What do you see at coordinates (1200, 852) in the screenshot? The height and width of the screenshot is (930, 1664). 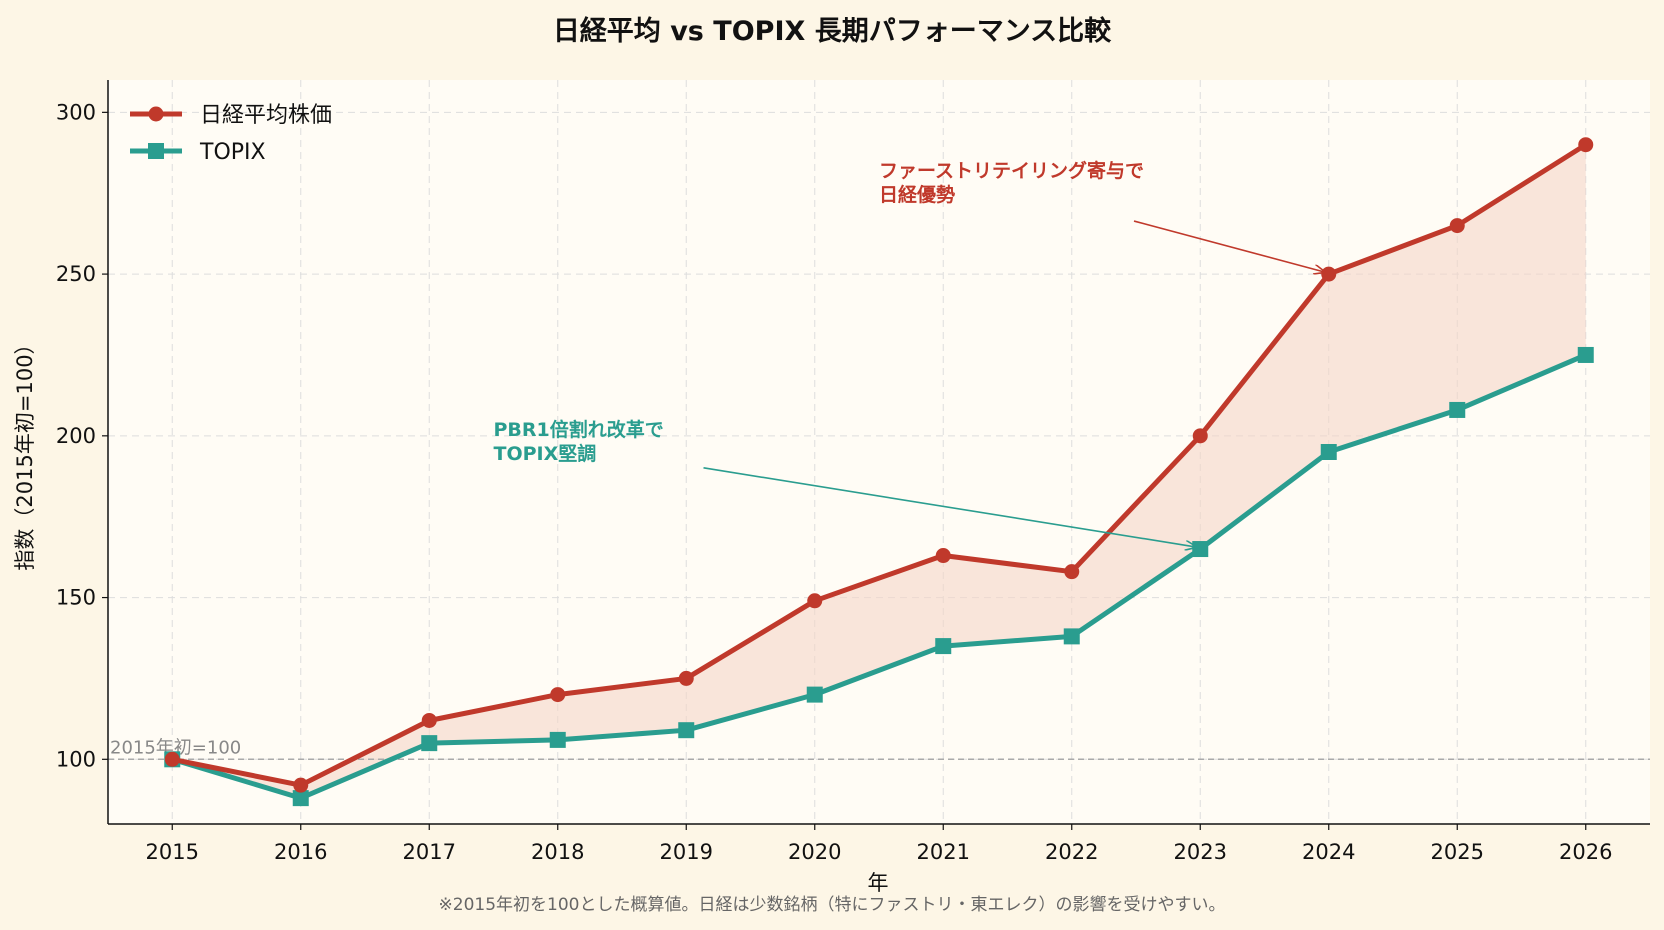 I see `x-tick-label: 2023` at bounding box center [1200, 852].